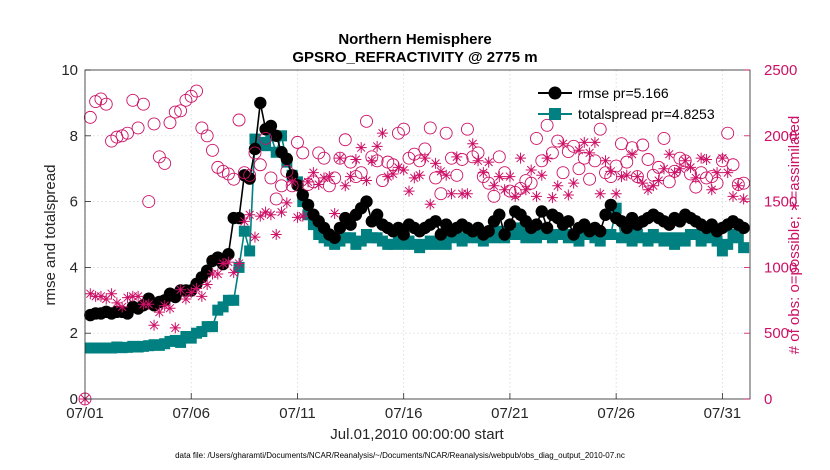 This screenshot has height=470, width=830. Describe the element at coordinates (404, 413) in the screenshot. I see `x-tick-label: 07/16` at that location.